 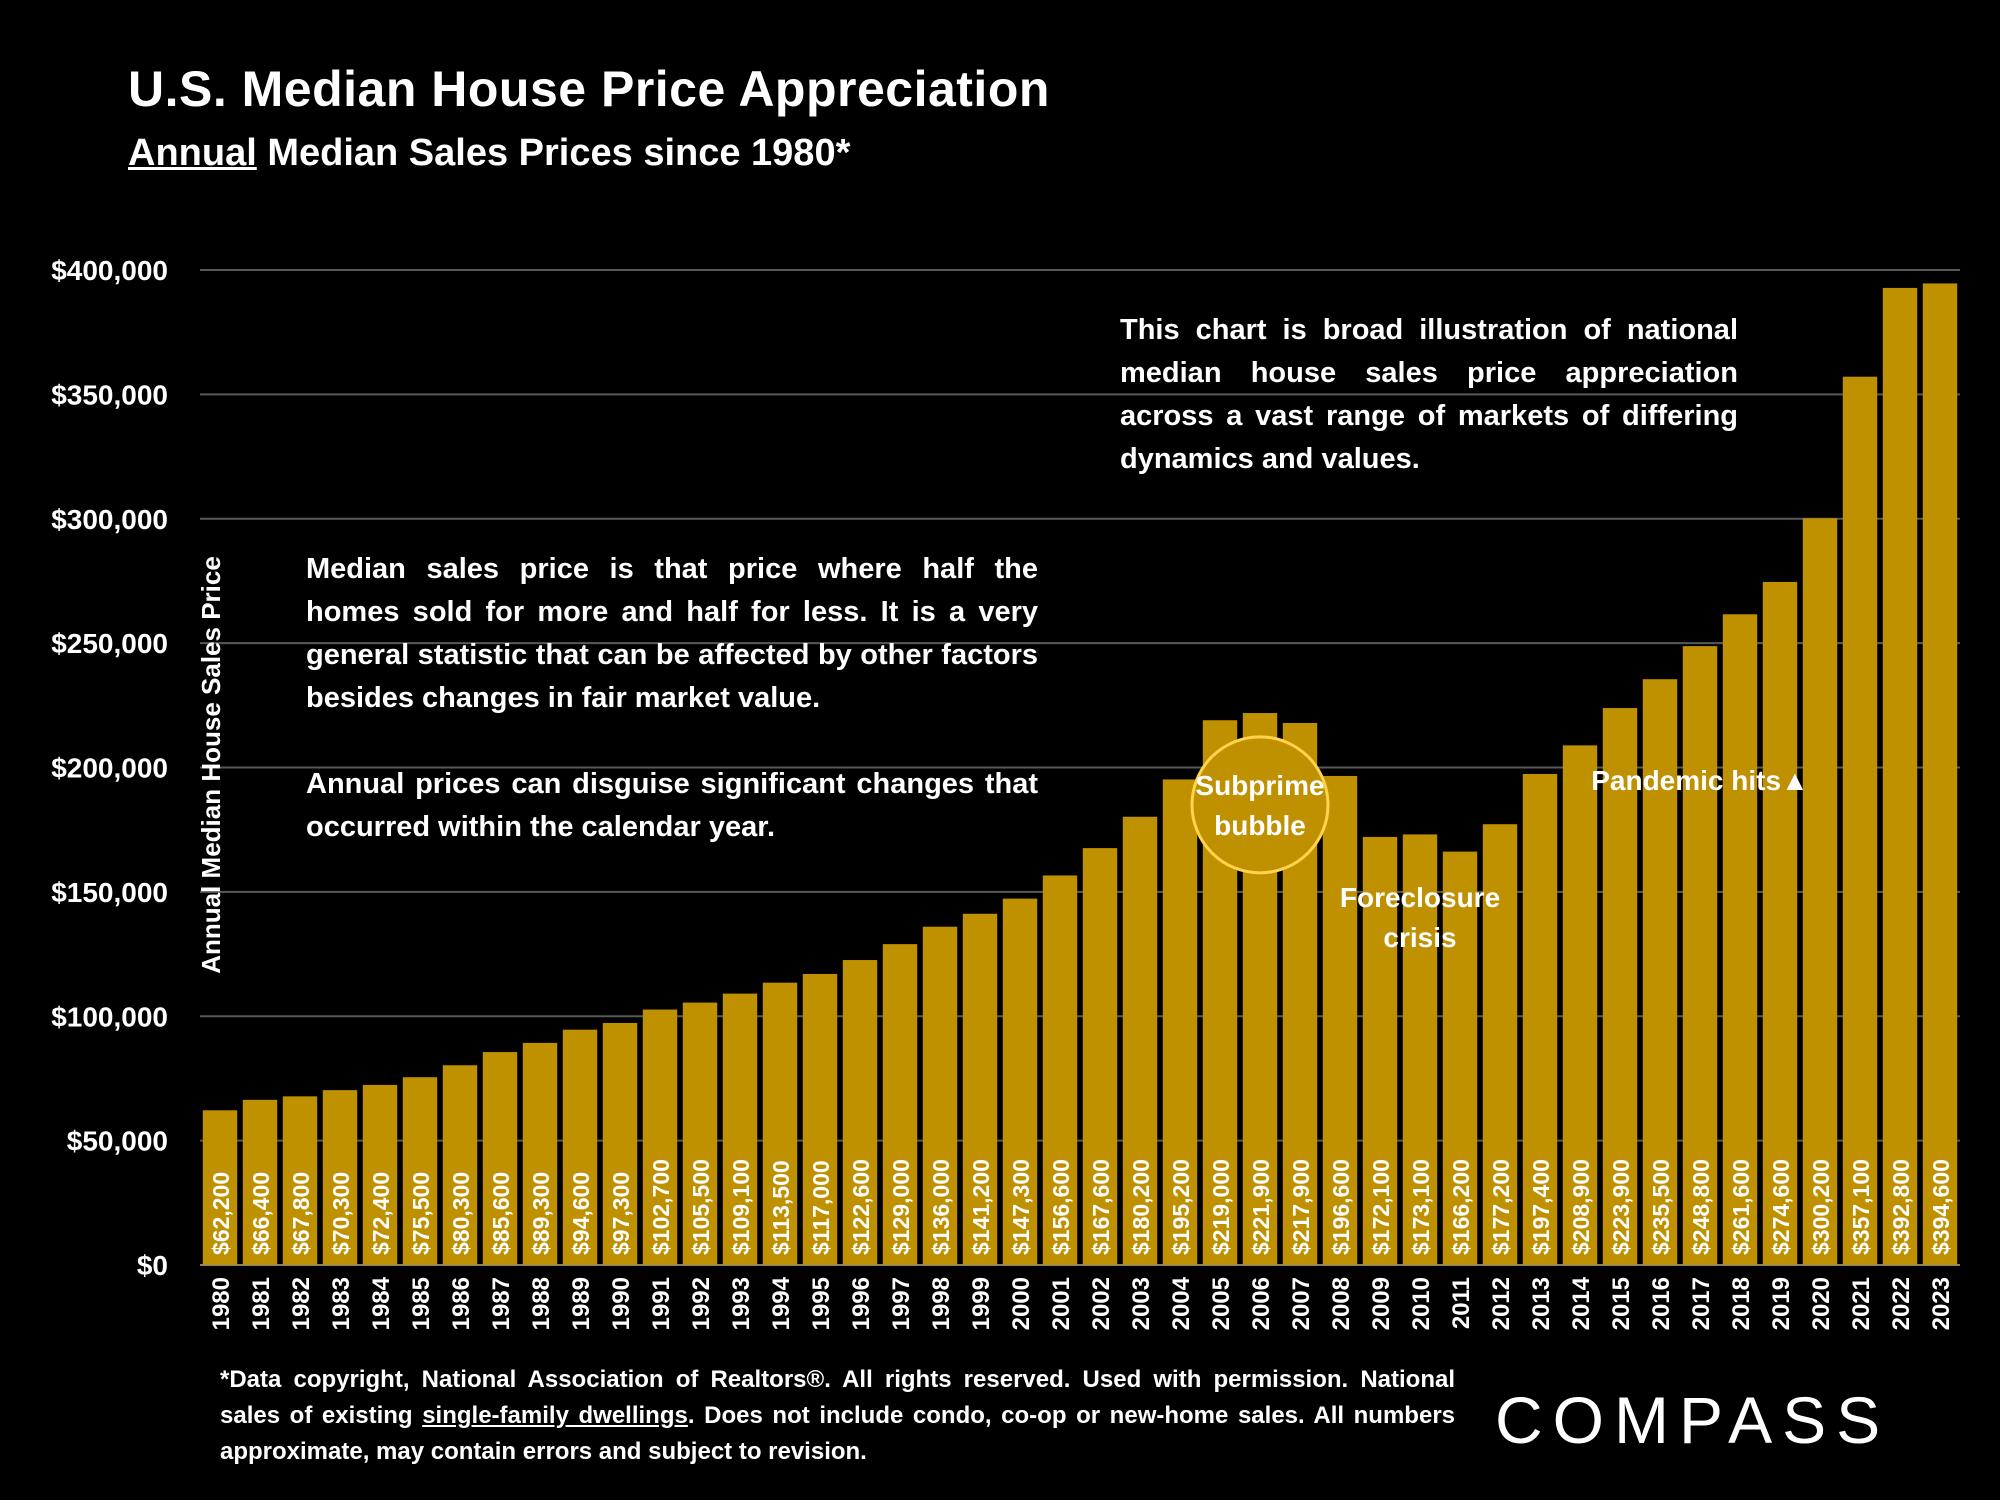 What do you see at coordinates (1461, 1207) in the screenshot?
I see `data-label: $166,200` at bounding box center [1461, 1207].